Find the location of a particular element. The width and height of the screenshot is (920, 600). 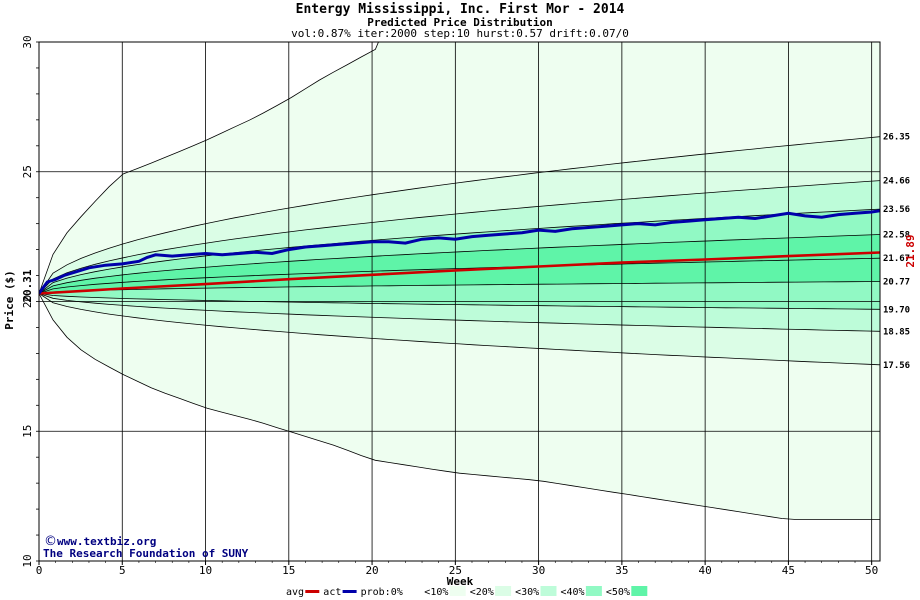

x-tick-label: 25 is located at coordinates (455, 570).